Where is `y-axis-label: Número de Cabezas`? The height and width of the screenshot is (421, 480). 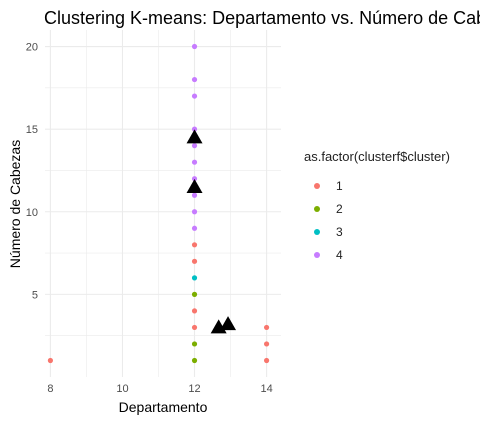
y-axis-label: Número de Cabezas is located at coordinates (15, 204).